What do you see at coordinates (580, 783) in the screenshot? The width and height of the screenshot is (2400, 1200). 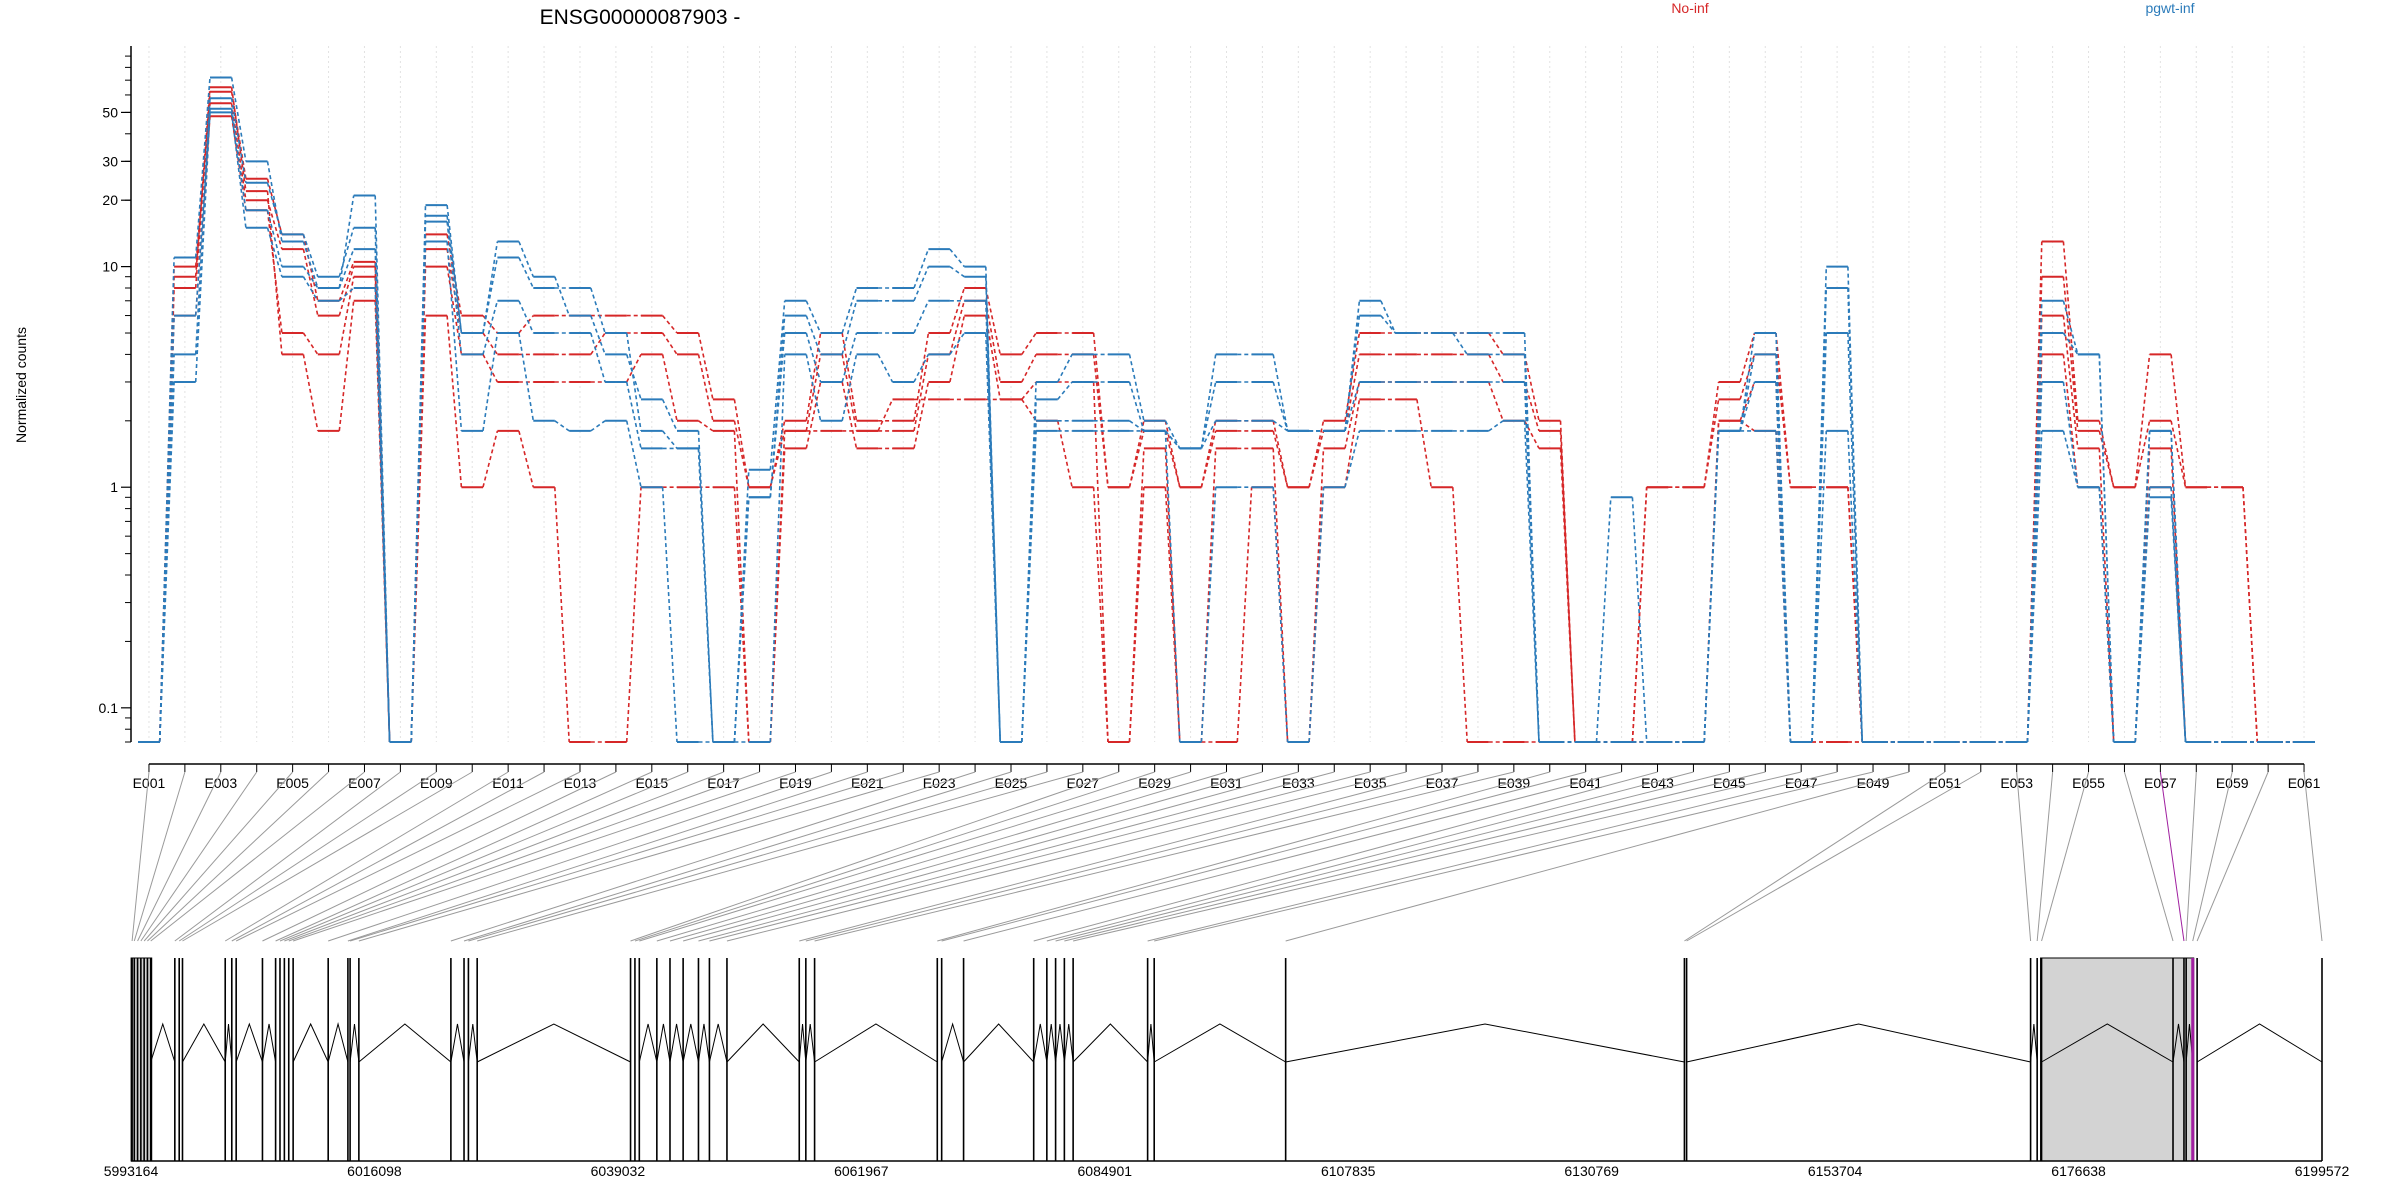 I see `exon-tick-label: E013` at bounding box center [580, 783].